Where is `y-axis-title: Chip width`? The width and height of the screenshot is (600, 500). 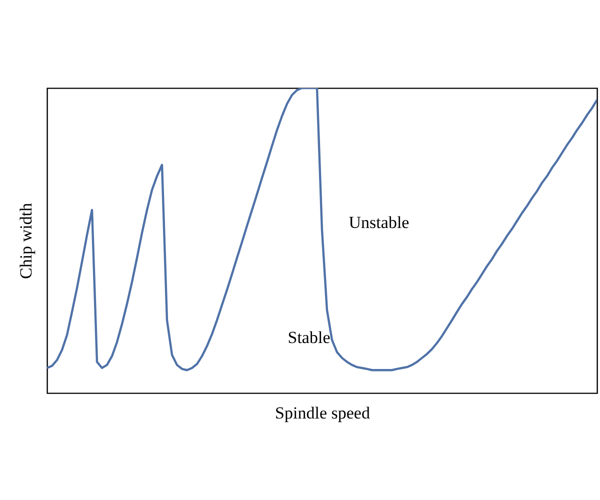 y-axis-title: Chip width is located at coordinates (26, 241).